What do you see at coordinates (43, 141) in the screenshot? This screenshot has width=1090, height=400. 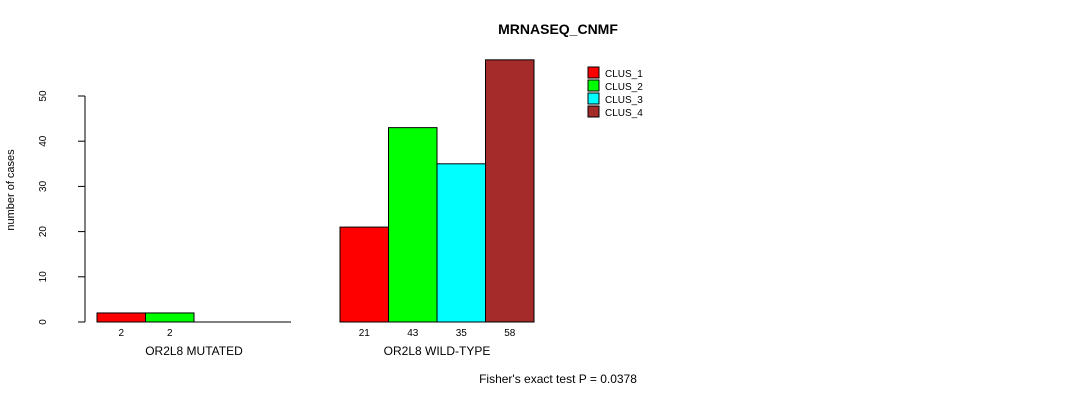 I see `y-tick-label: 40` at bounding box center [43, 141].